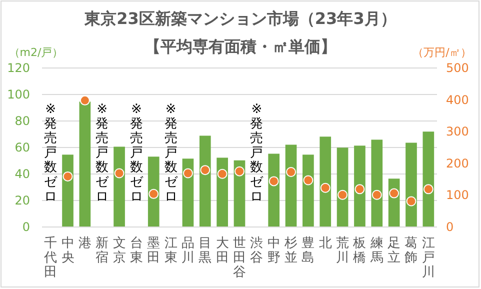  What do you see at coordinates (240, 46) in the screenshot?
I see `chart-subtitle: 【平均専有面積・㎡単価】` at bounding box center [240, 46].